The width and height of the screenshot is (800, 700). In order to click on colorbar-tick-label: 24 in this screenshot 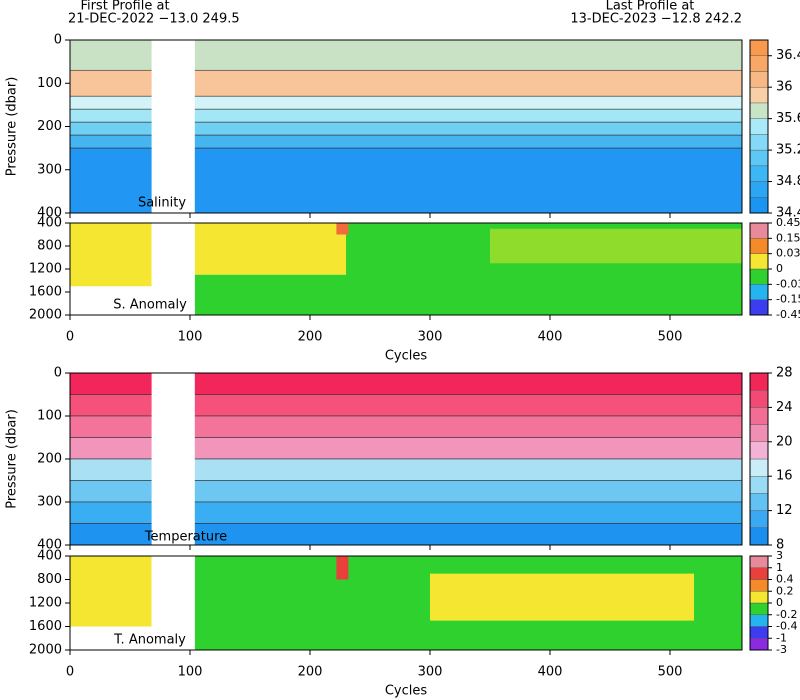, I will do `click(784, 407)`.